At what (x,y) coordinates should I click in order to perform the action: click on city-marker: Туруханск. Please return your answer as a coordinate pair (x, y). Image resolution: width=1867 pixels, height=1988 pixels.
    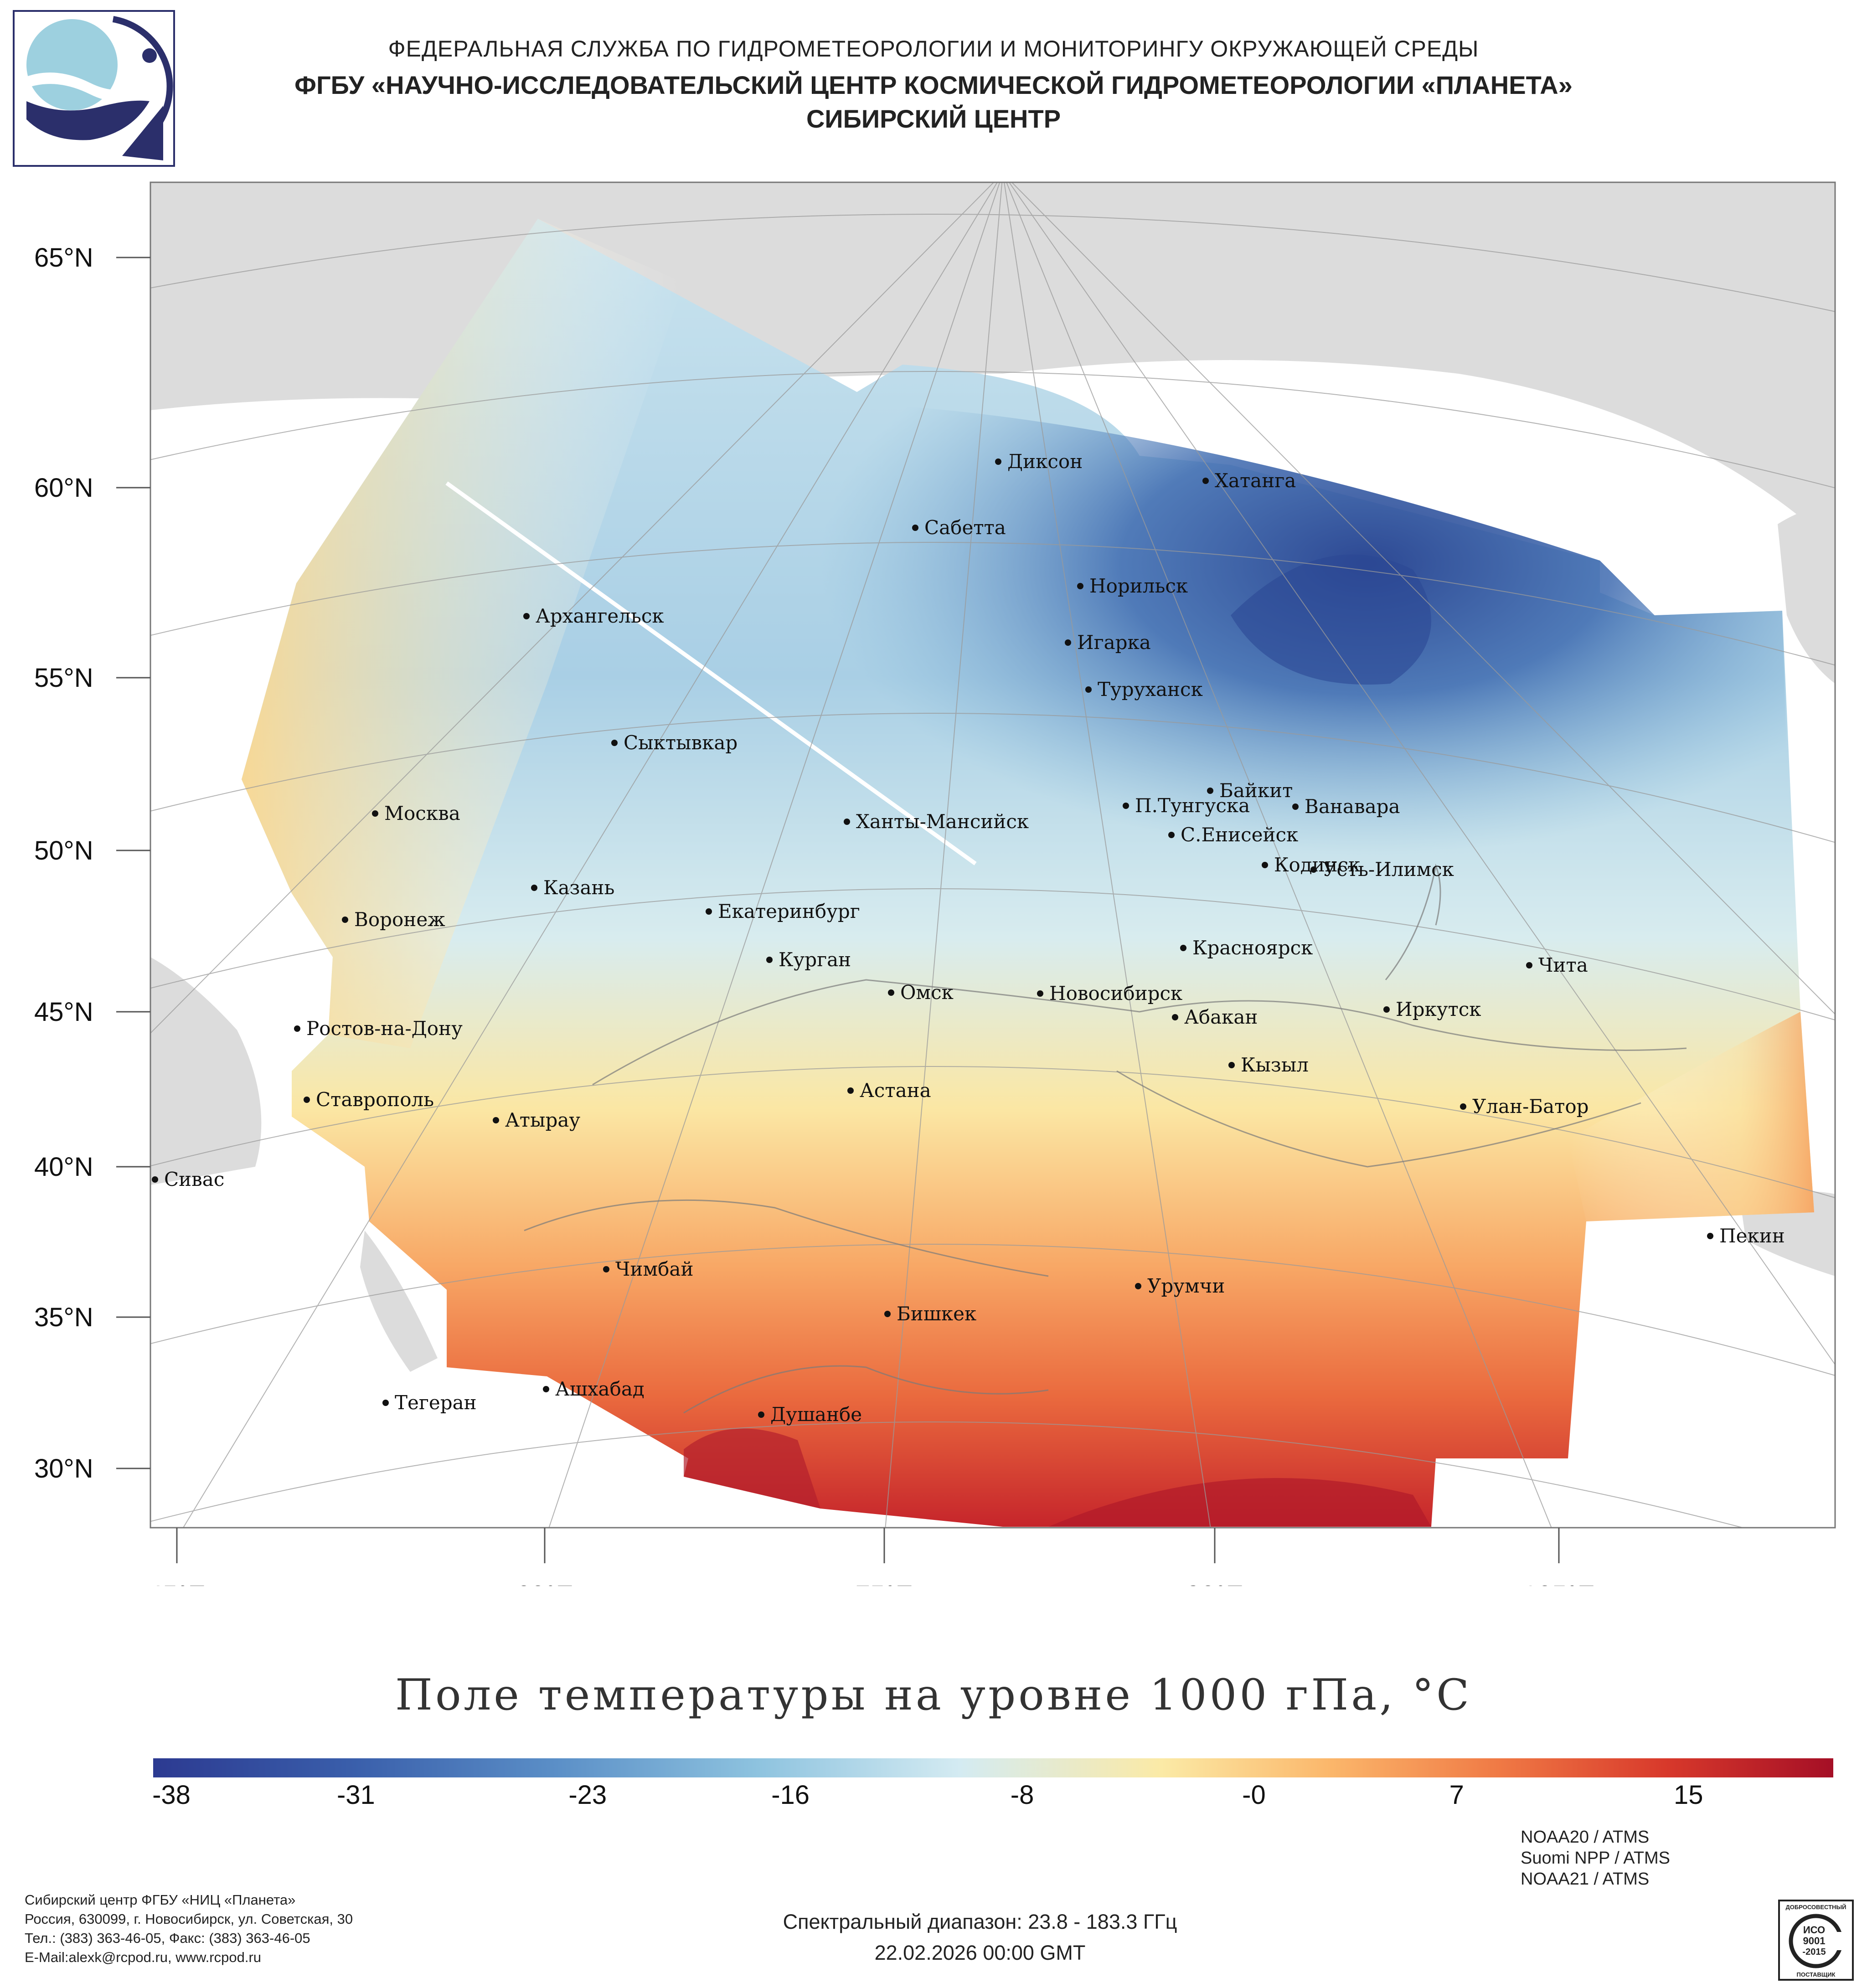
    Looking at the image, I should click on (1144, 689).